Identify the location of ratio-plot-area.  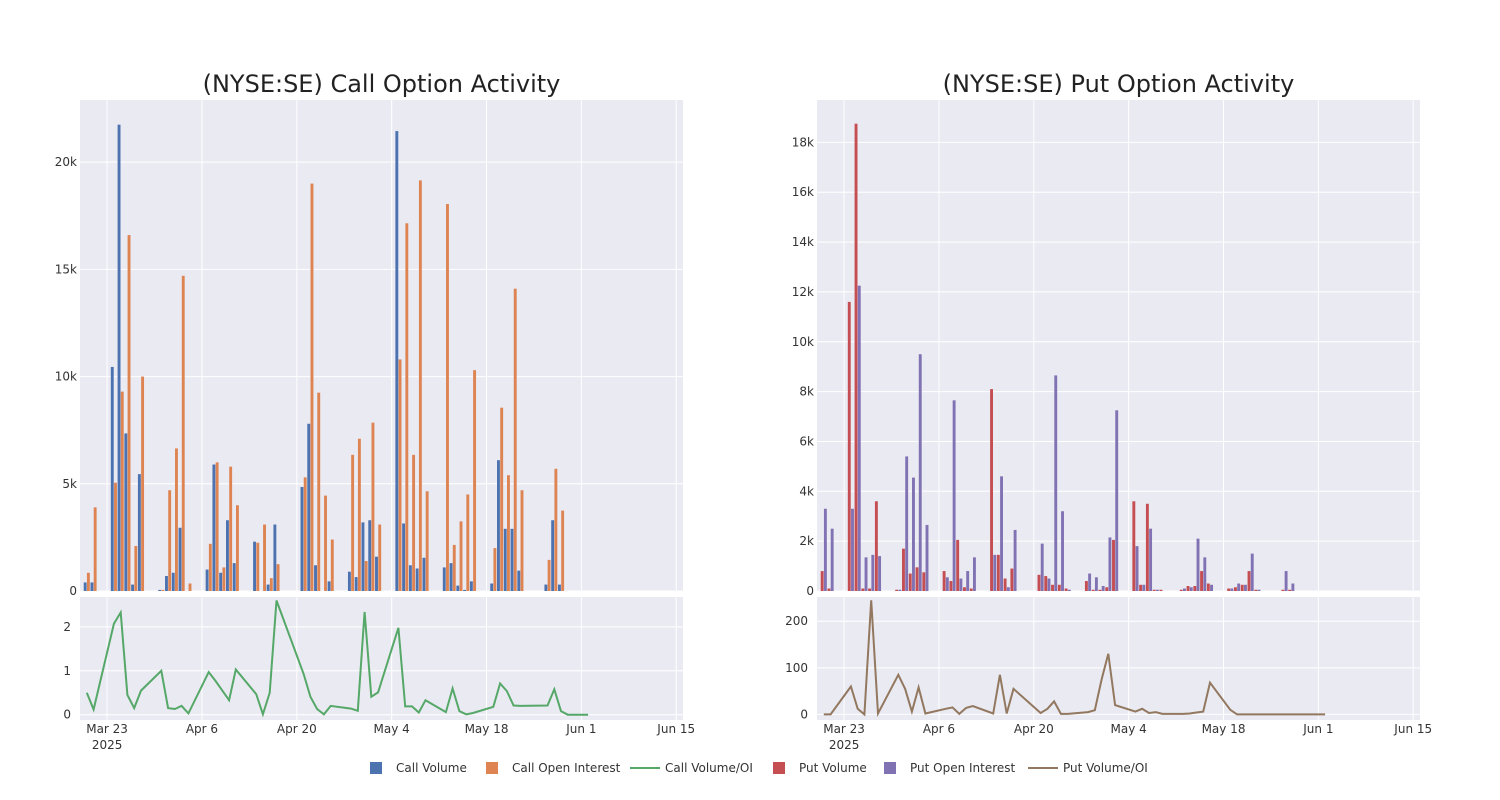
(1118, 658).